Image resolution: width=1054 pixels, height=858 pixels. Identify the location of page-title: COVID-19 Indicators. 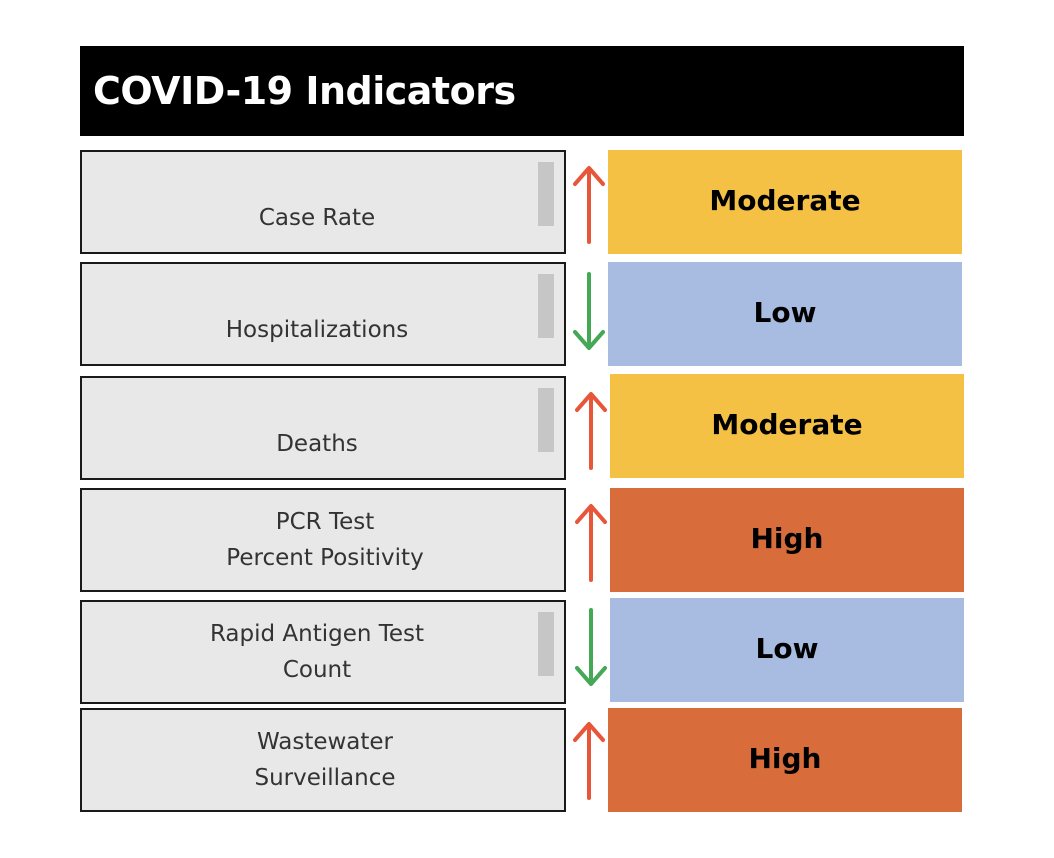
(304, 91).